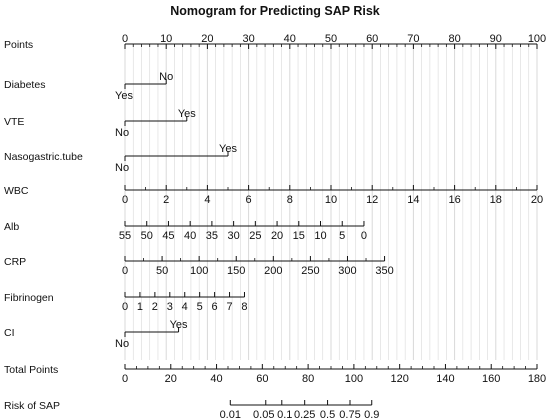  I want to click on tick-label: 16, so click(454, 200).